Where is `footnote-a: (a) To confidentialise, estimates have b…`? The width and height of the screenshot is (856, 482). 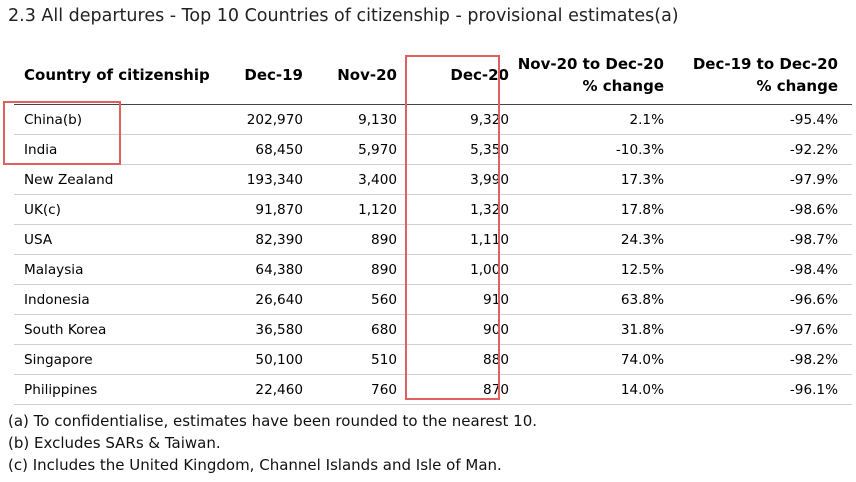
footnote-a: (a) To confidentialise, estimates have b… is located at coordinates (273, 421).